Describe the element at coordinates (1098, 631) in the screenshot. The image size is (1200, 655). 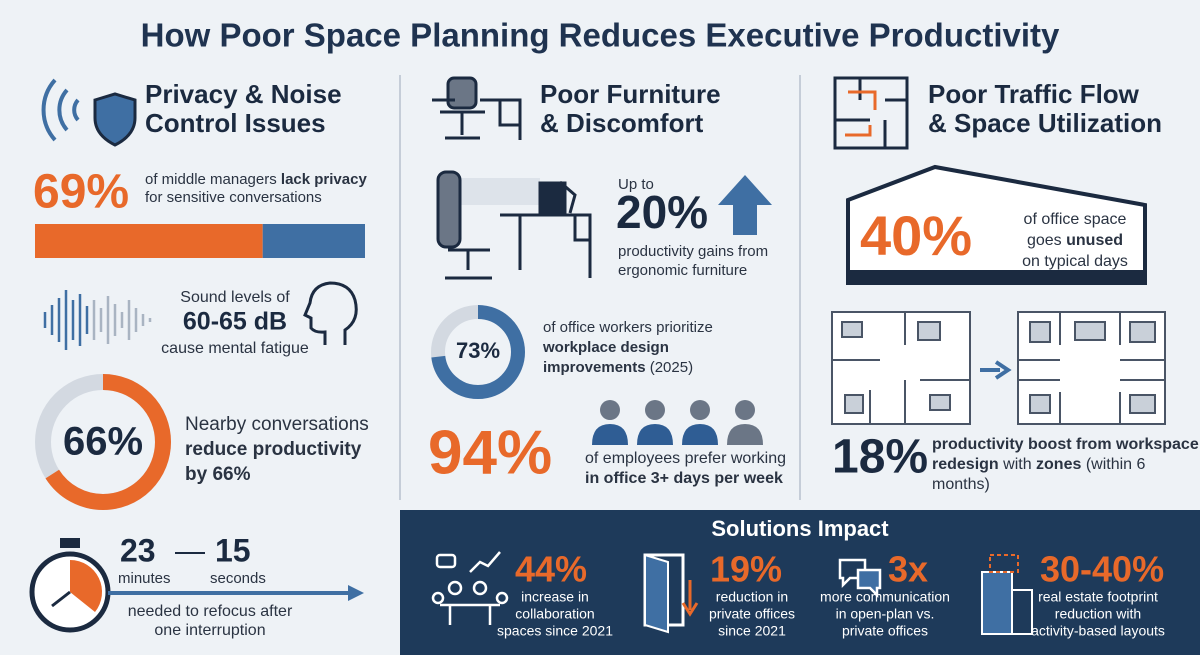
I see `stat-text: activity-based layouts` at that location.